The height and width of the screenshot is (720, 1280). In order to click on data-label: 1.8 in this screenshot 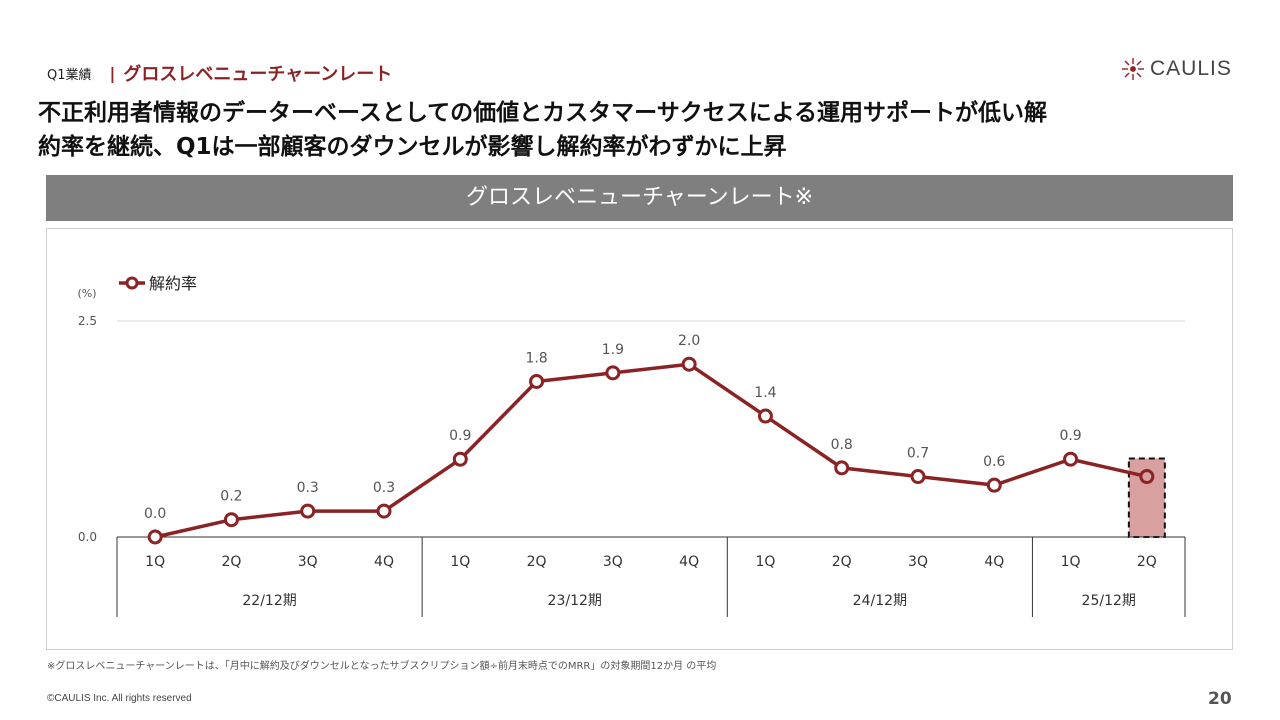, I will do `click(536, 358)`.